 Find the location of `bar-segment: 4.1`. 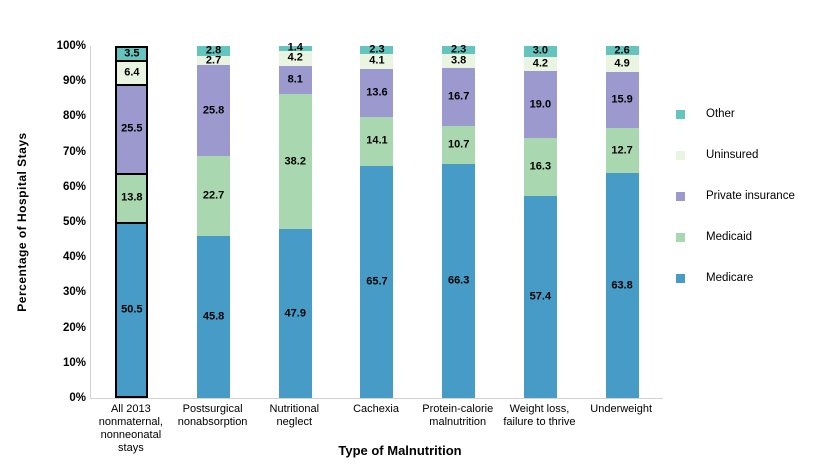

bar-segment: 4.1 is located at coordinates (377, 61).